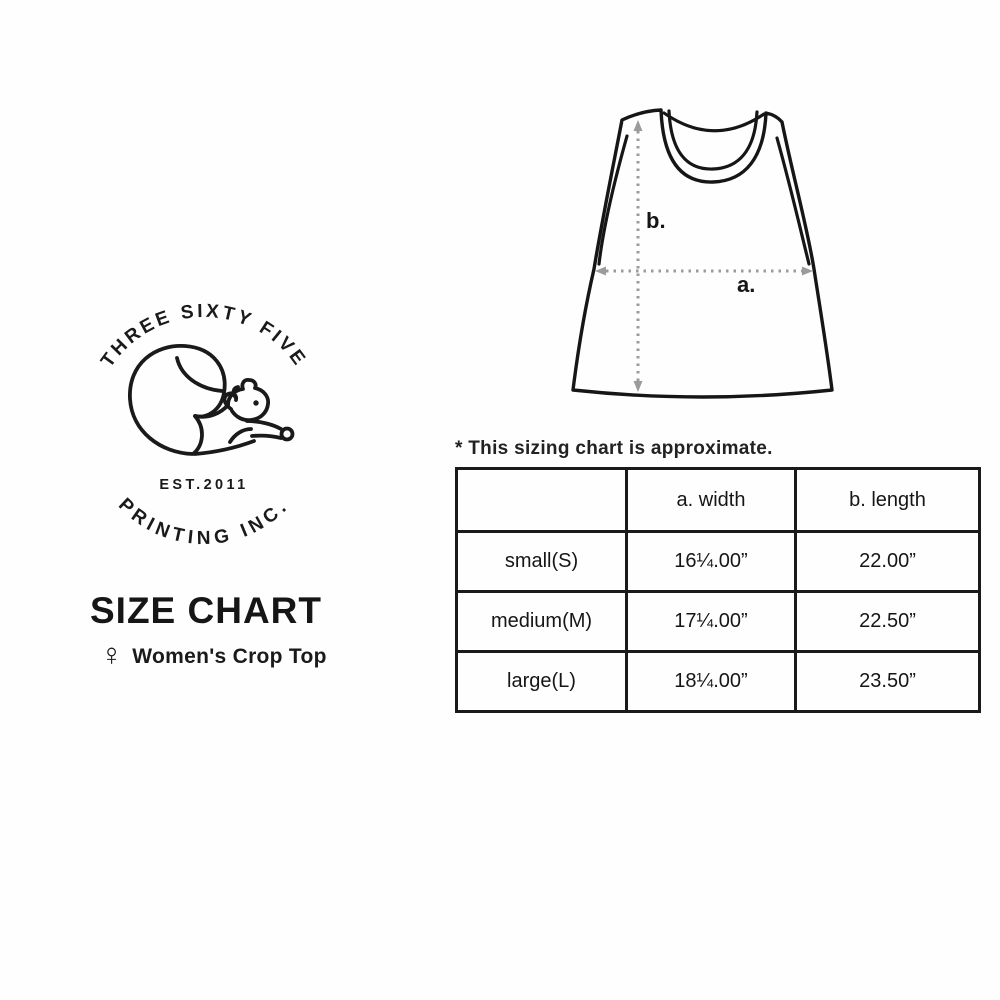 The image size is (1000, 1000). I want to click on page-title: SIZE CHART, so click(206, 610).